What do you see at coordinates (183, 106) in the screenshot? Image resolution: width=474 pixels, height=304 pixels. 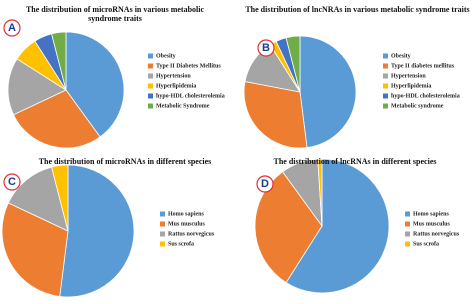 I see `legend-label: Metabolic Syndrome` at bounding box center [183, 106].